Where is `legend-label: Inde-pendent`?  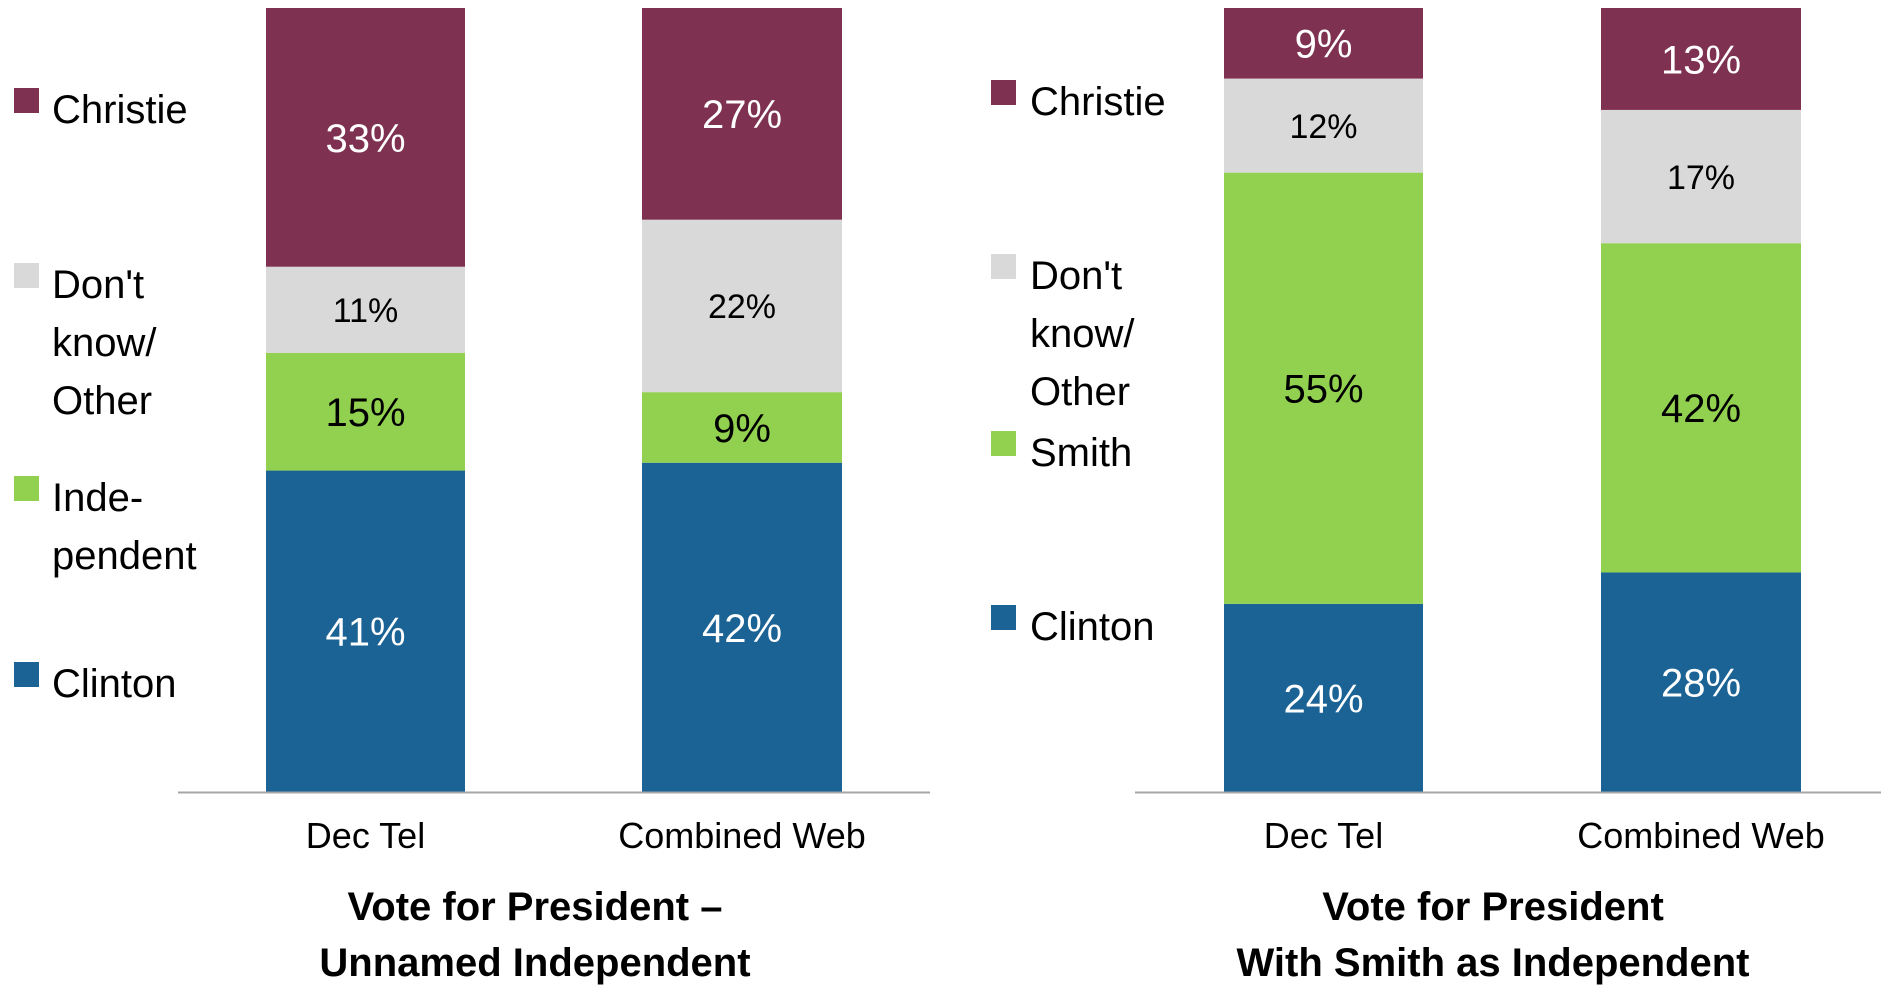
legend-label: Inde-pendent is located at coordinates (124, 527).